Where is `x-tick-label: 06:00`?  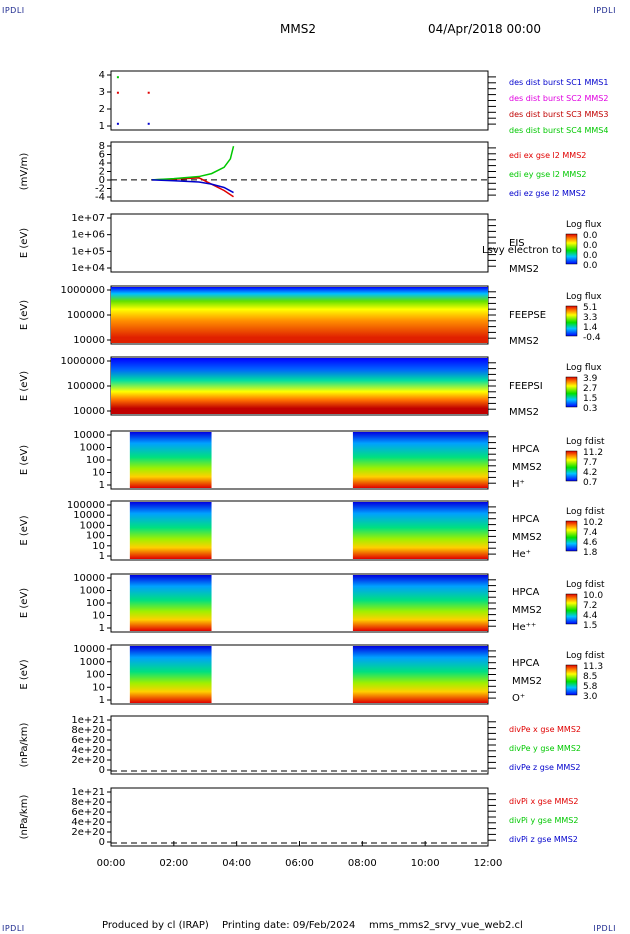 x-tick-label: 06:00 is located at coordinates (299, 863).